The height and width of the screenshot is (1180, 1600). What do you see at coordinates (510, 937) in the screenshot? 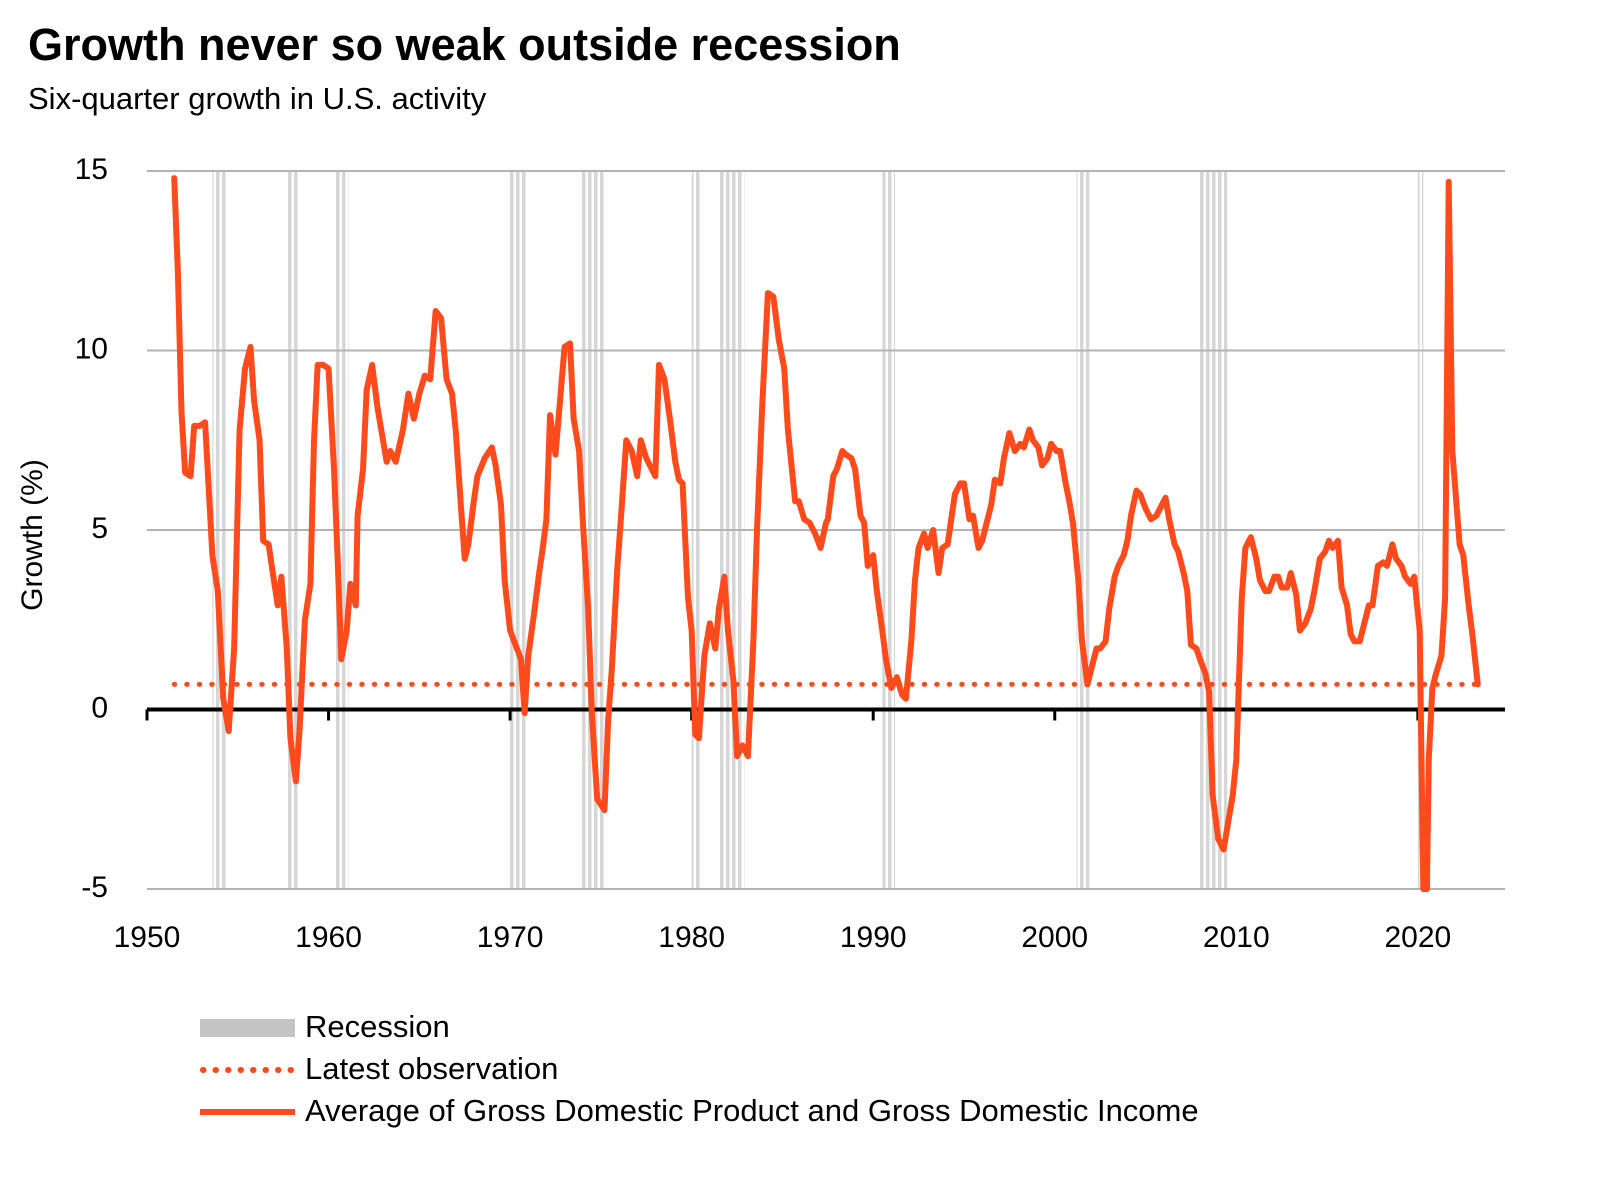
I see `x-tick-label: 1970` at bounding box center [510, 937].